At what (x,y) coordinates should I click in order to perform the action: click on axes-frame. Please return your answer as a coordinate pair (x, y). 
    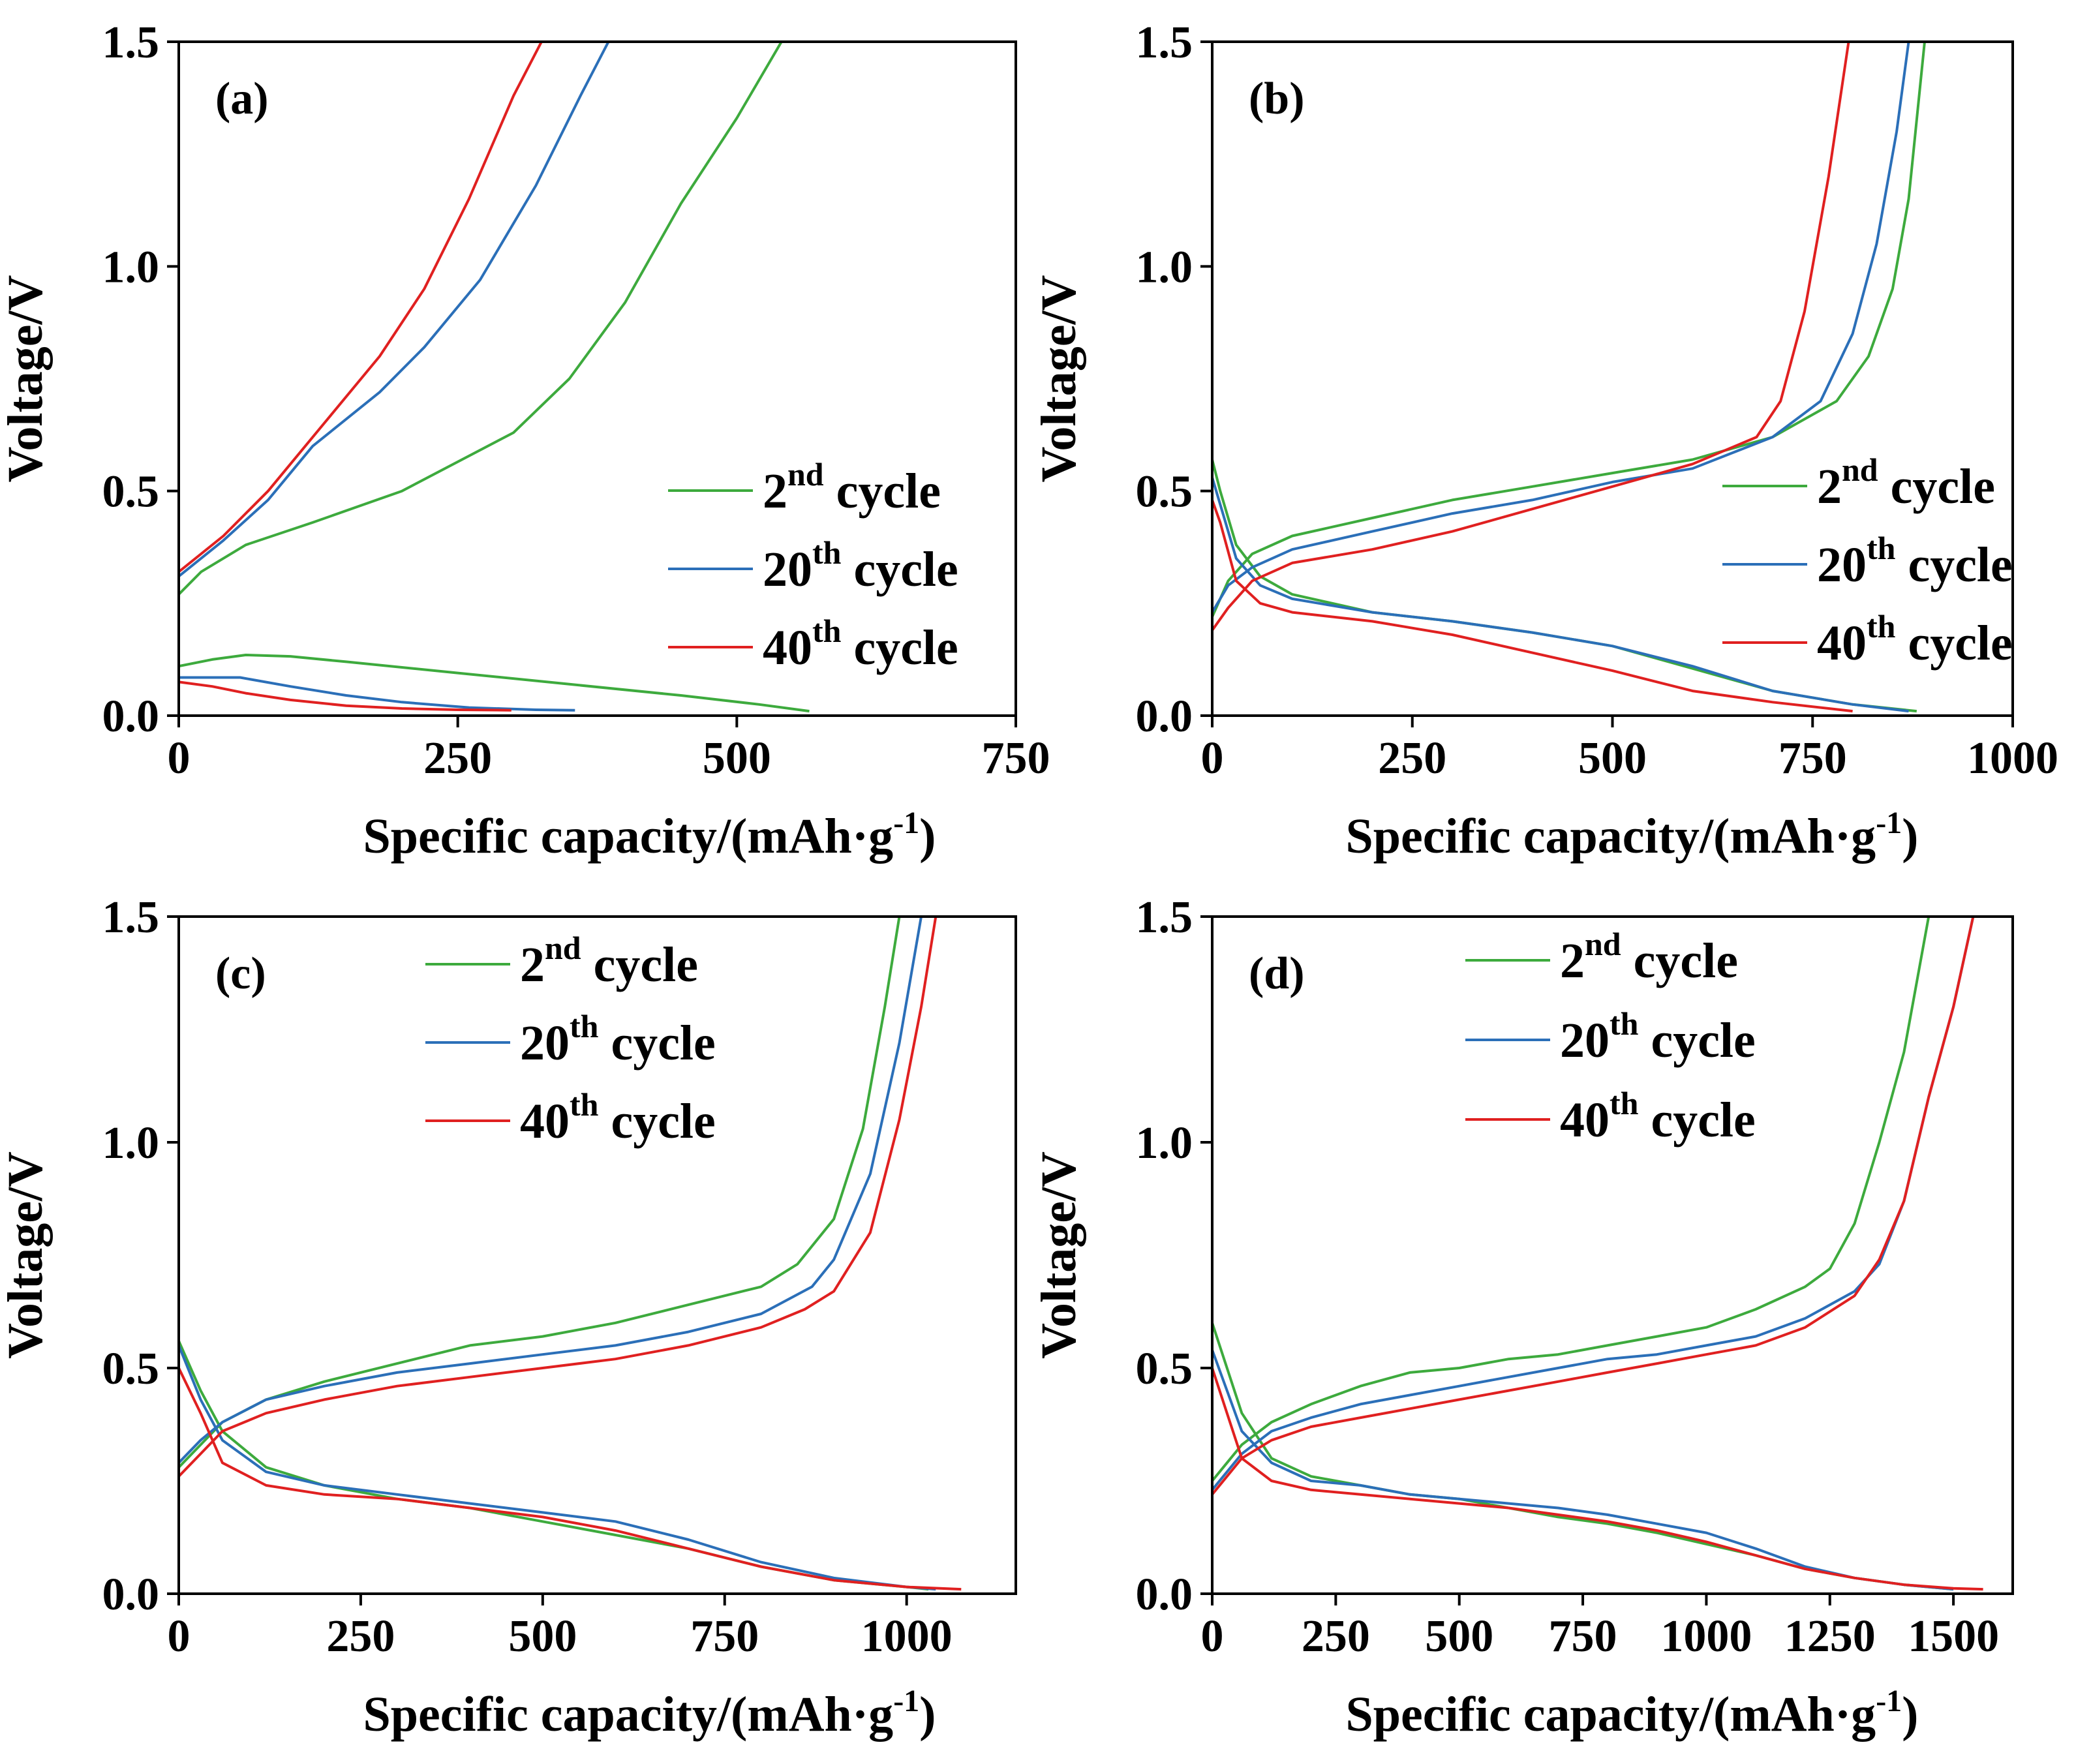
    Looking at the image, I should click on (1613, 1255).